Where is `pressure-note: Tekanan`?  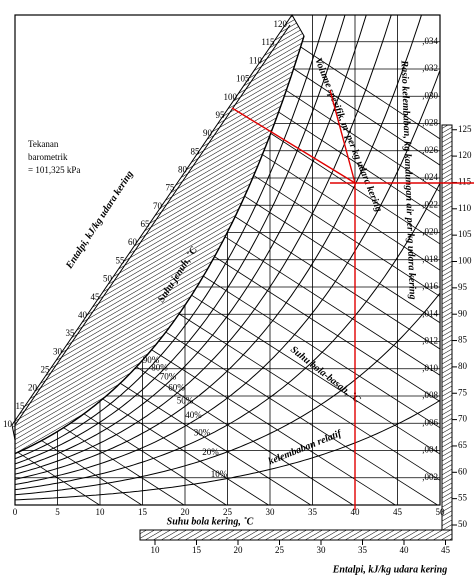
pressure-note: Tekanan is located at coordinates (43, 144).